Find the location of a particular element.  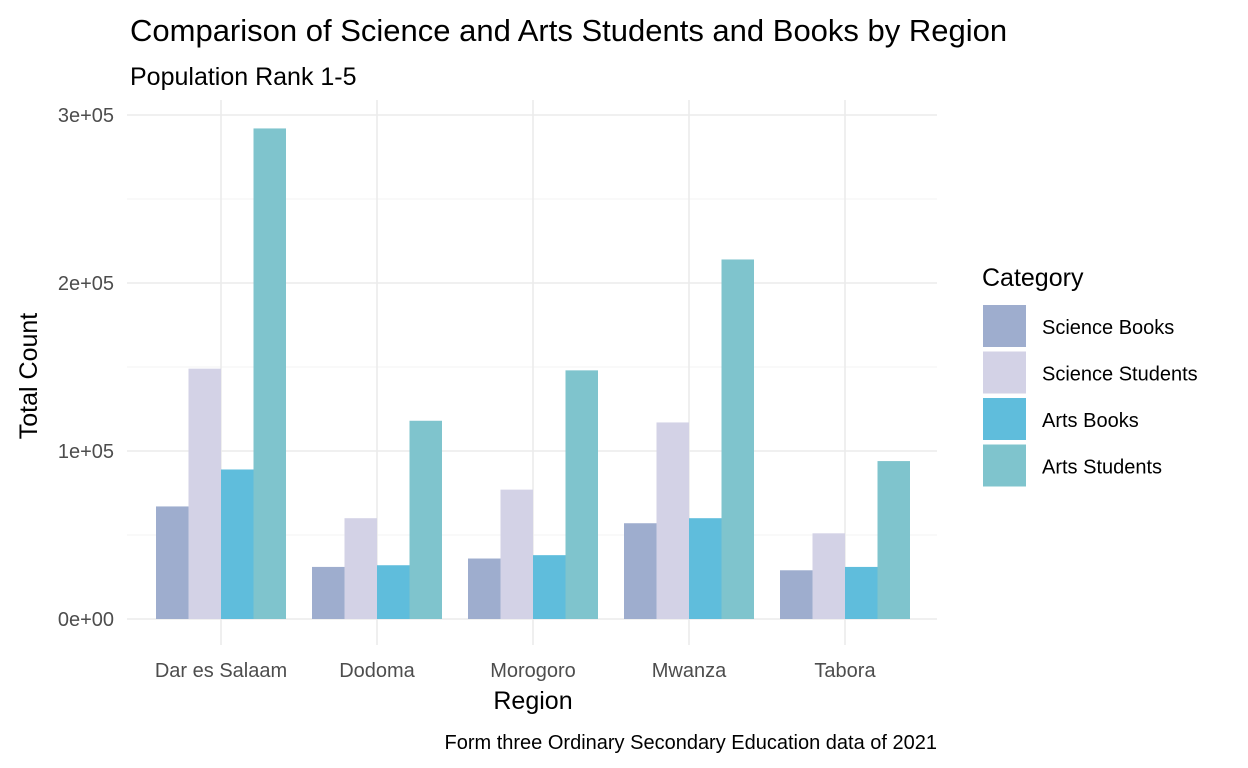

bar-science-students-morogoro is located at coordinates (516, 554).